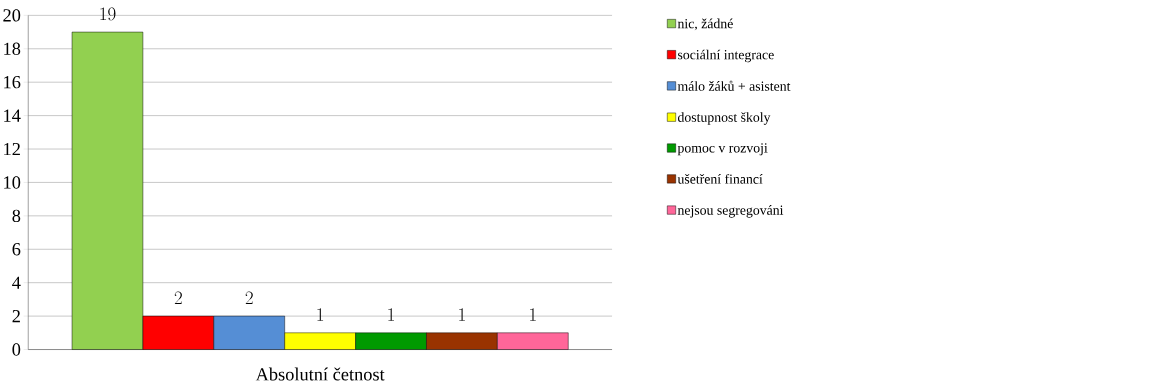 The image size is (1149, 383). I want to click on legend-label: nejsou segregováni, so click(730, 211).